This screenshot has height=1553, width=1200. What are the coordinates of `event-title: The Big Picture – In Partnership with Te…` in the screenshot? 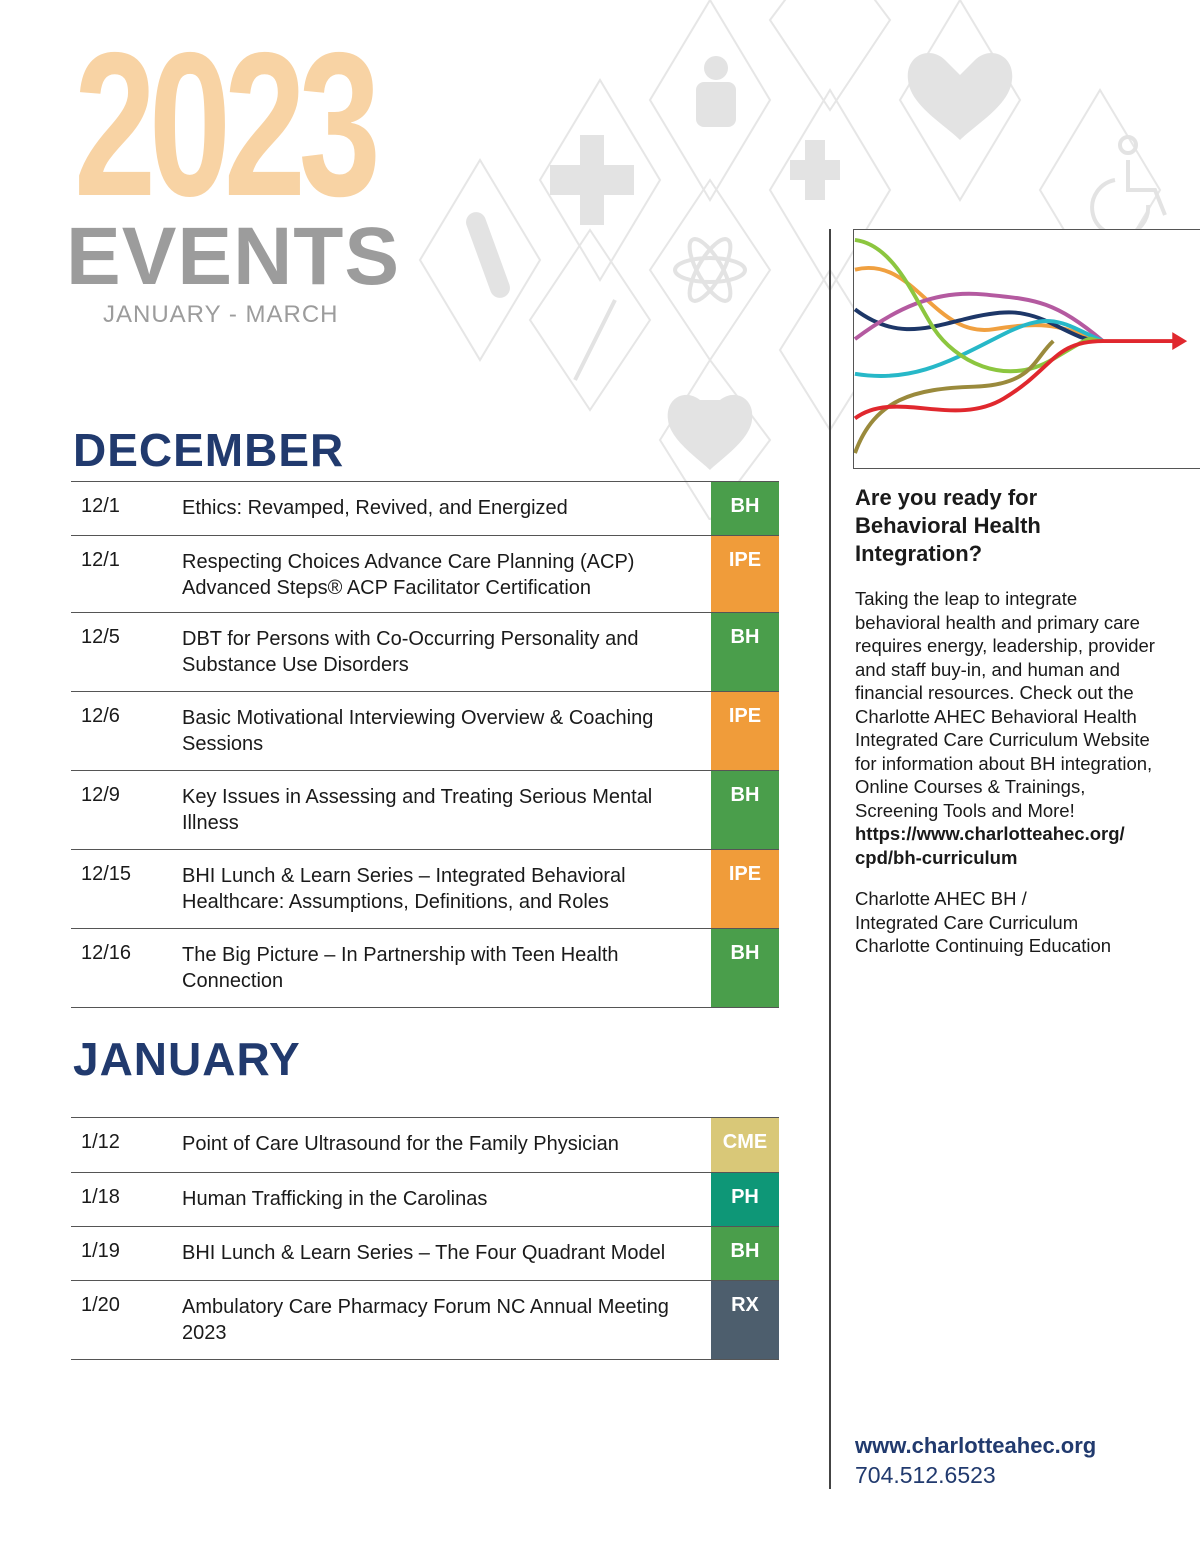 It's located at (400, 968).